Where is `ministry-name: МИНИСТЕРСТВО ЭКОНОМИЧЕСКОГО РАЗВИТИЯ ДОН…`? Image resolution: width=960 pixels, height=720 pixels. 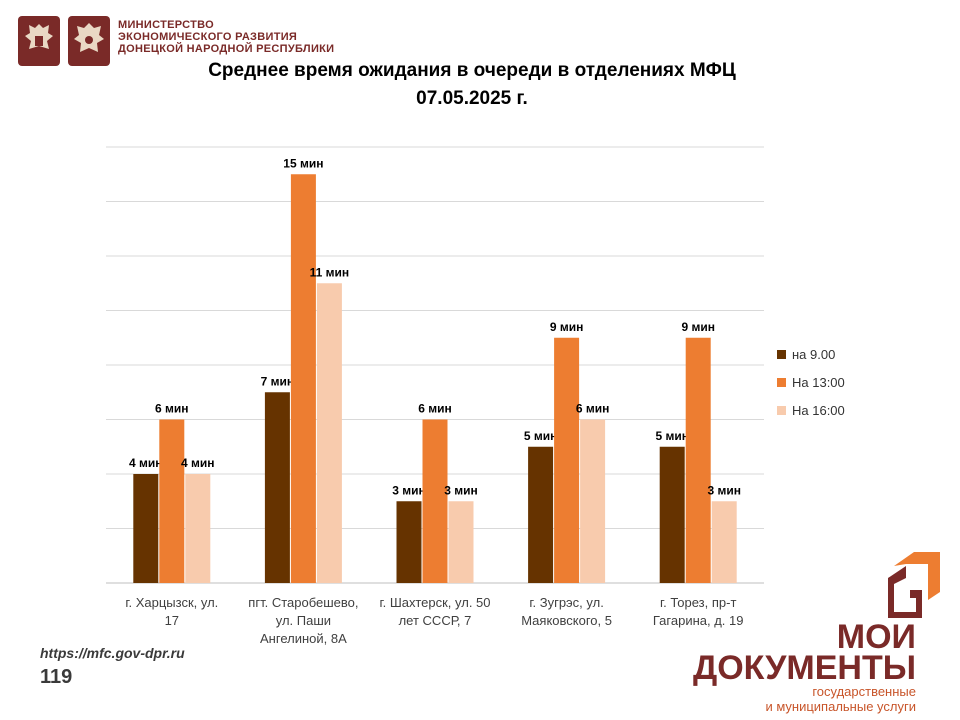
ministry-name: МИНИСТЕРСТВО ЭКОНОМИЧЕСКОГО РАЗВИТИЯ ДОН… is located at coordinates (226, 37).